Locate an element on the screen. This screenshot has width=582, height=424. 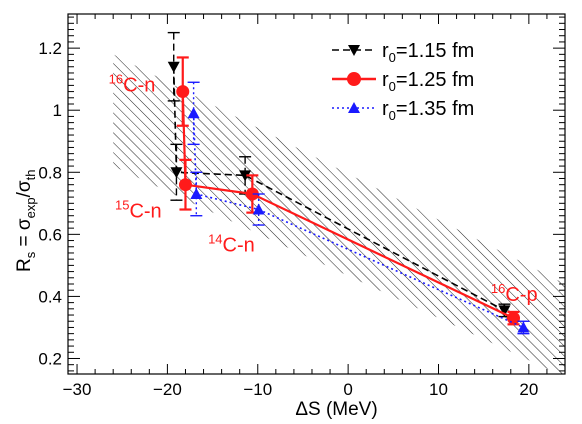
x-tick-label: −10 is located at coordinates (257, 389).